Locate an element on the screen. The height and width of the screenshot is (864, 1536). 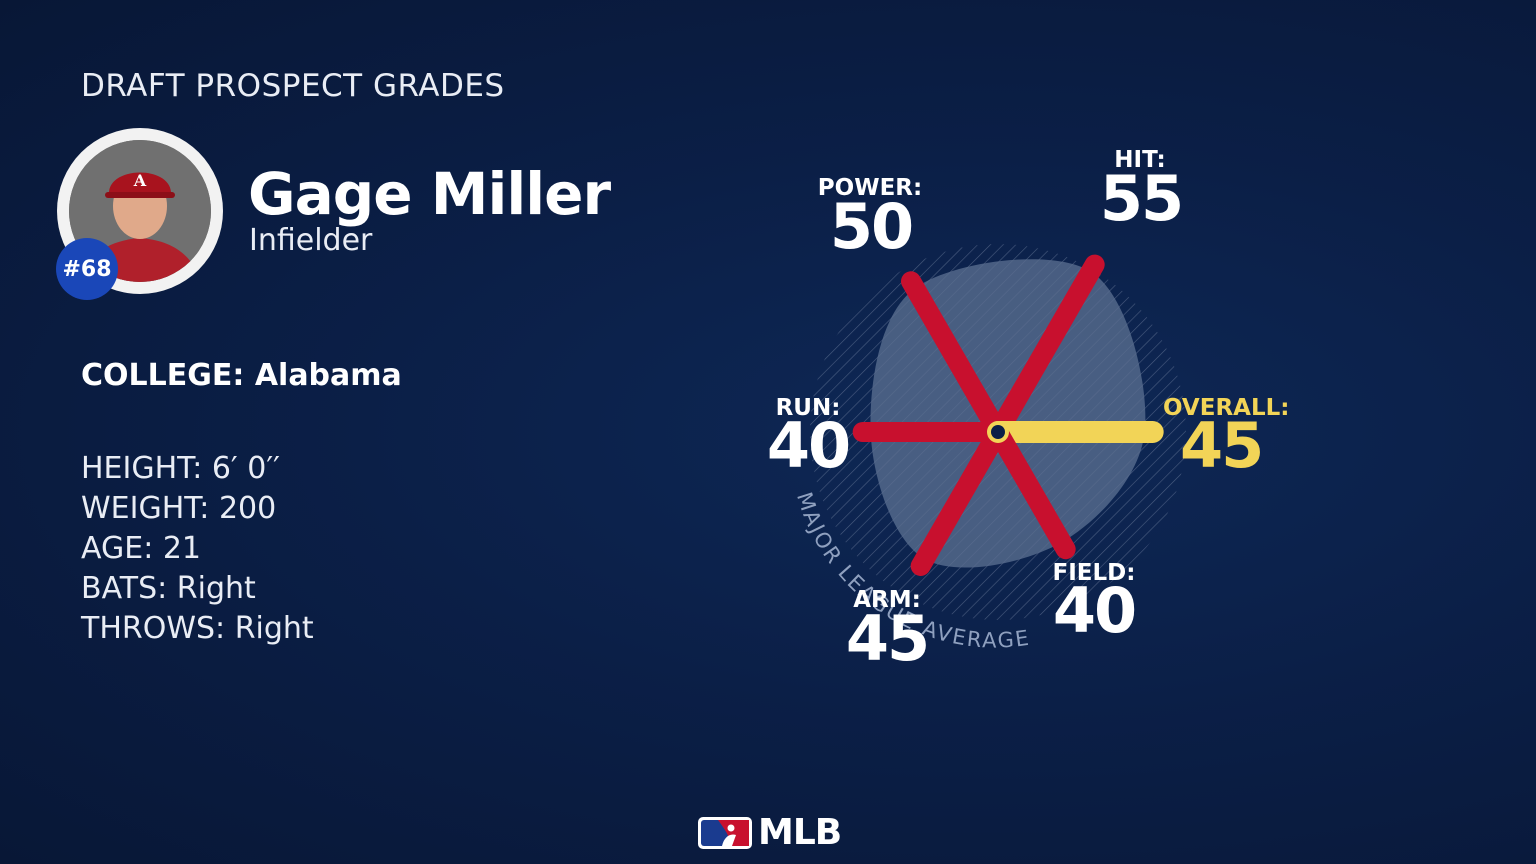
stat-label: AGE: is located at coordinates (117, 548).